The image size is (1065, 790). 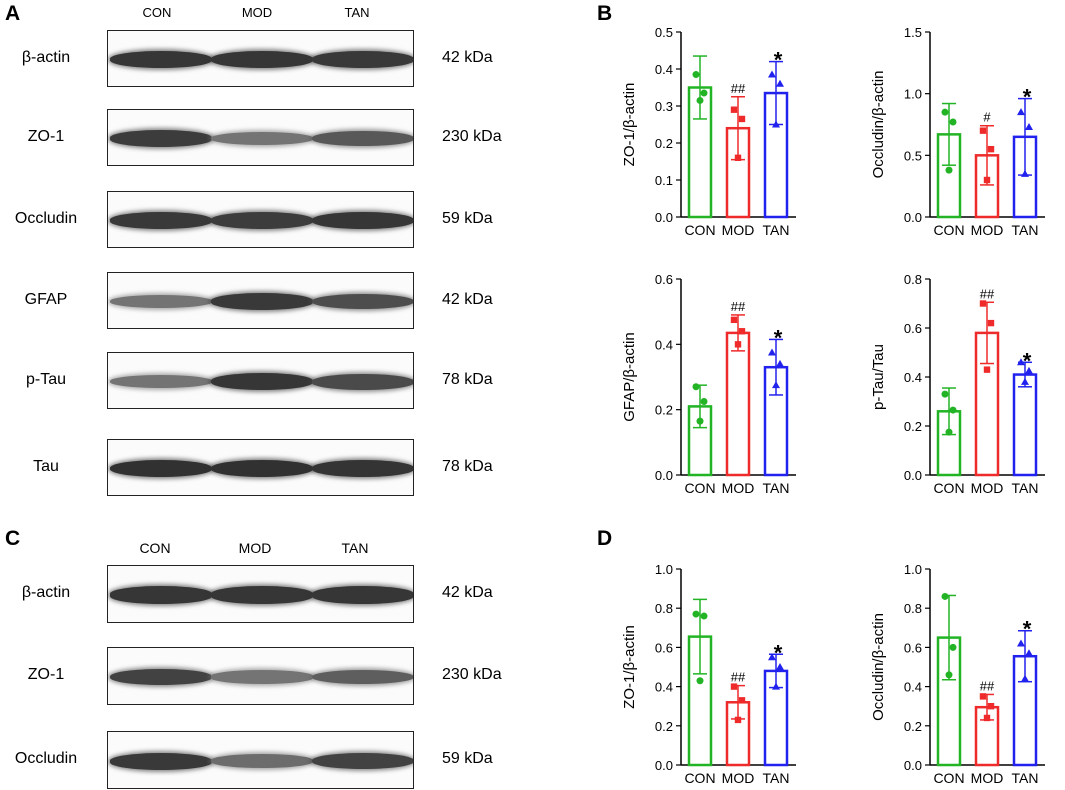 What do you see at coordinates (987, 117) in the screenshot?
I see `significance-marker: #` at bounding box center [987, 117].